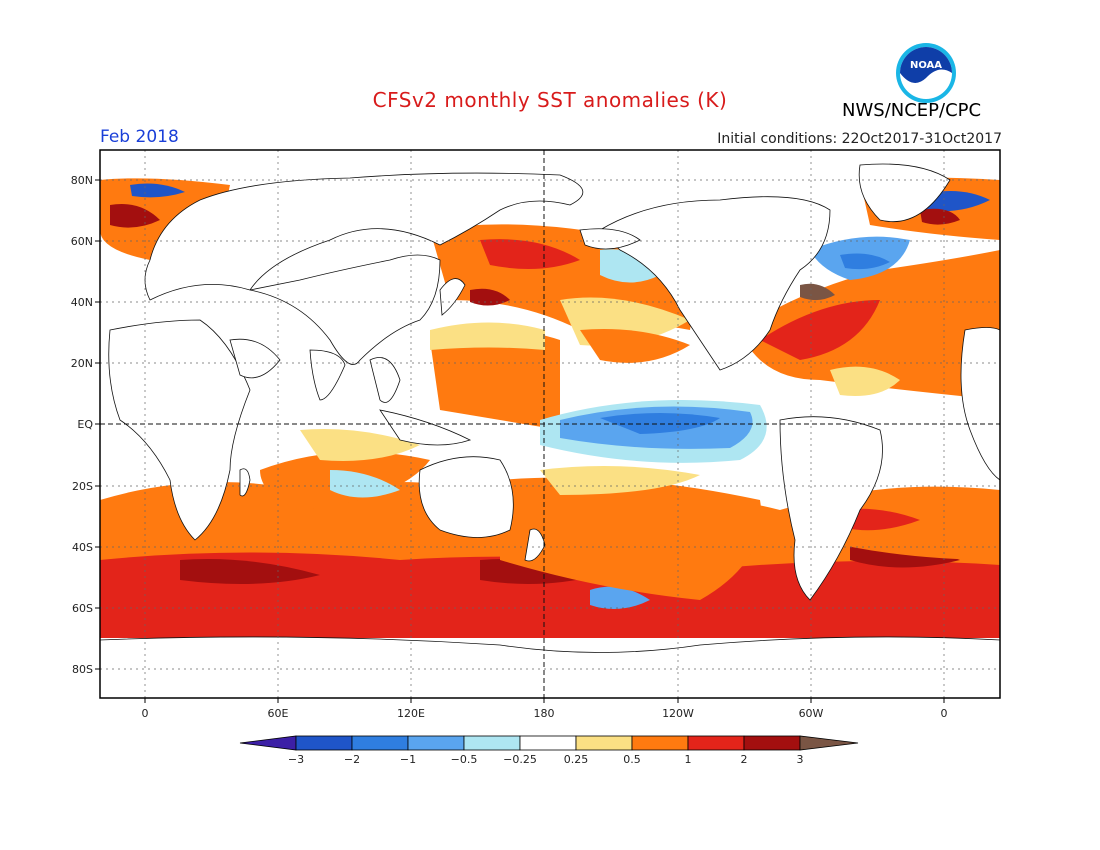 Image resolution: width=1100 pixels, height=850 pixels. Describe the element at coordinates (688, 759) in the screenshot. I see `colorbar-level-label: 1` at that location.